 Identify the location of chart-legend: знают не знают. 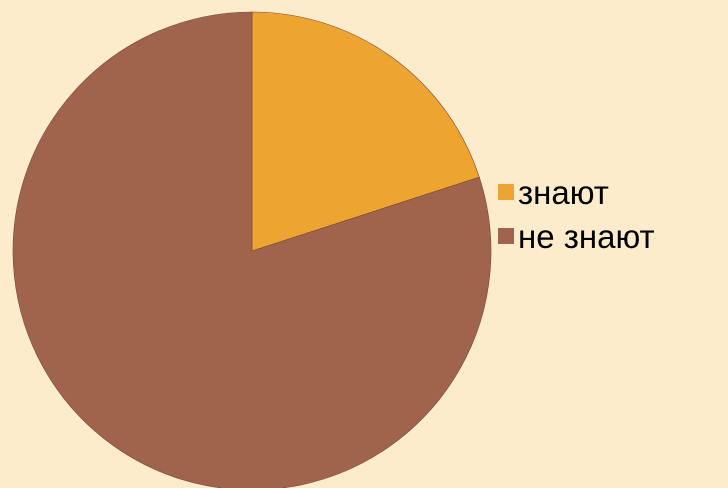
(576, 214).